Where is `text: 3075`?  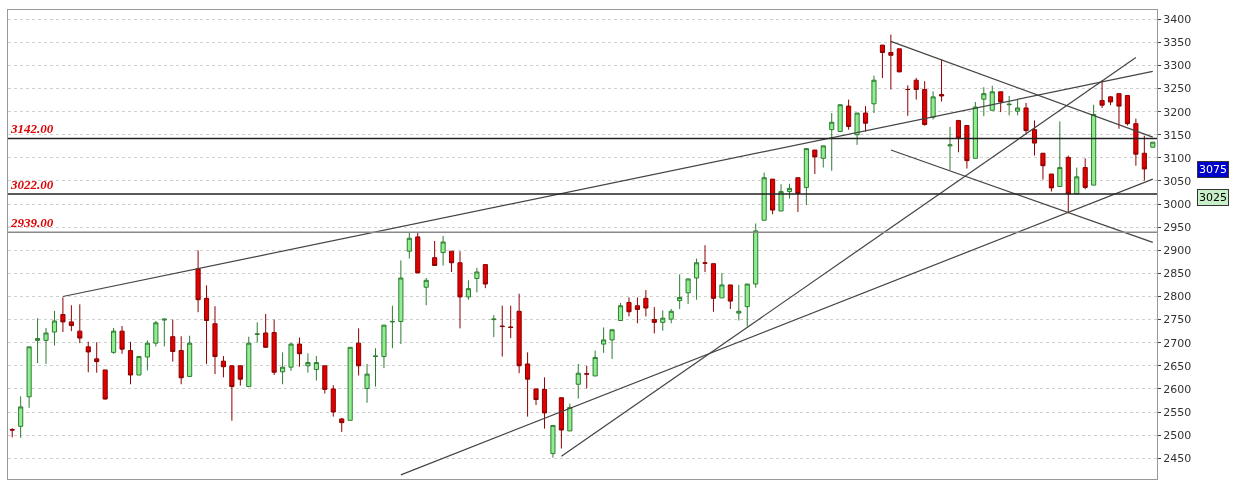 text: 3075 is located at coordinates (1213, 169).